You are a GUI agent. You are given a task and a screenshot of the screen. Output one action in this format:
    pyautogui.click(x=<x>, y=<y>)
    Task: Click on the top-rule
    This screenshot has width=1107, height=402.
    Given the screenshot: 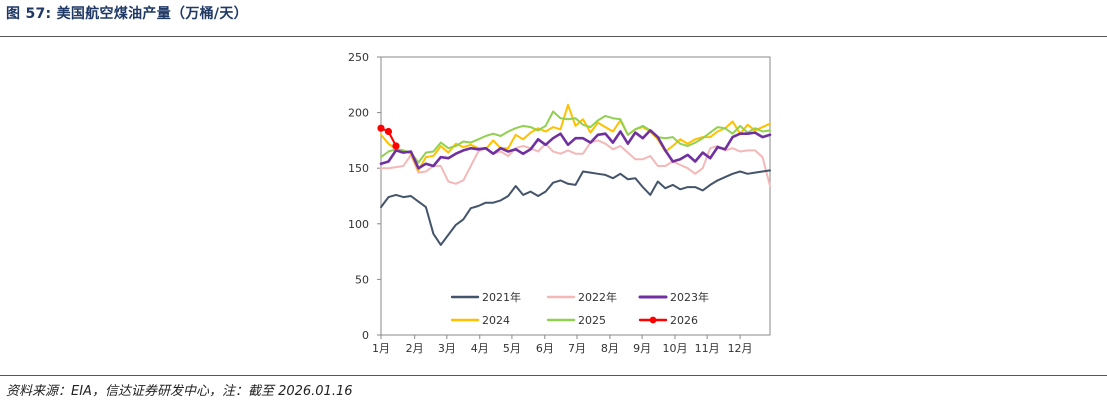 What is the action you would take?
    pyautogui.click(x=553, y=36)
    